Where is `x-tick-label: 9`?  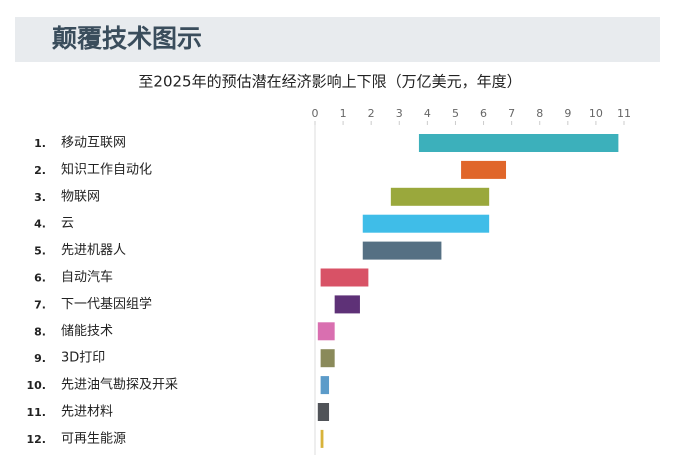 x-tick-label: 9 is located at coordinates (567, 113).